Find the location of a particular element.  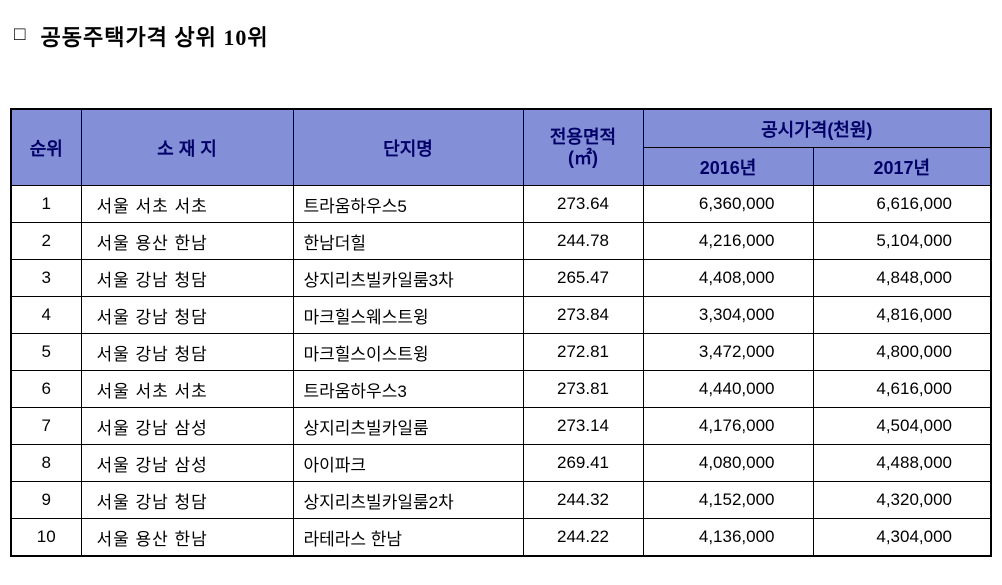

price-2016-cell: 3,304,000 is located at coordinates (728, 315).